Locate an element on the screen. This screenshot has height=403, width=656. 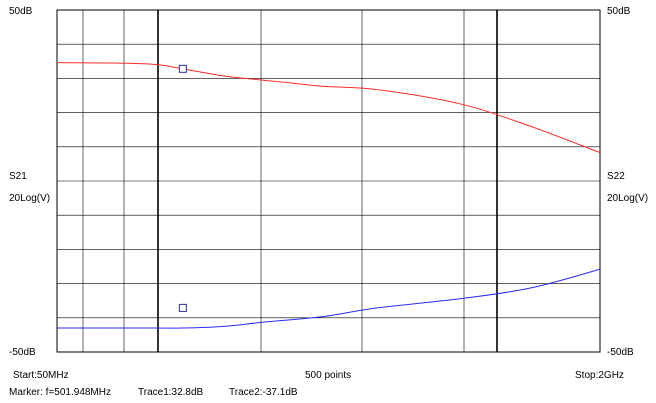
right-axis-unit: 20Log(V) is located at coordinates (628, 198).